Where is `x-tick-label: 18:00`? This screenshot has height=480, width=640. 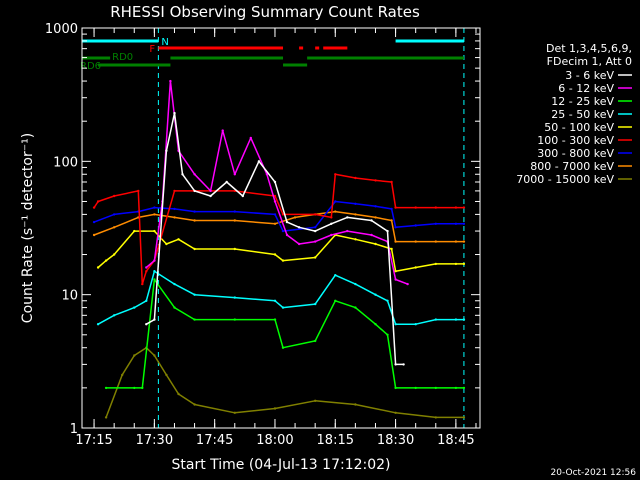 x-tick-label: 18:00 is located at coordinates (274, 440).